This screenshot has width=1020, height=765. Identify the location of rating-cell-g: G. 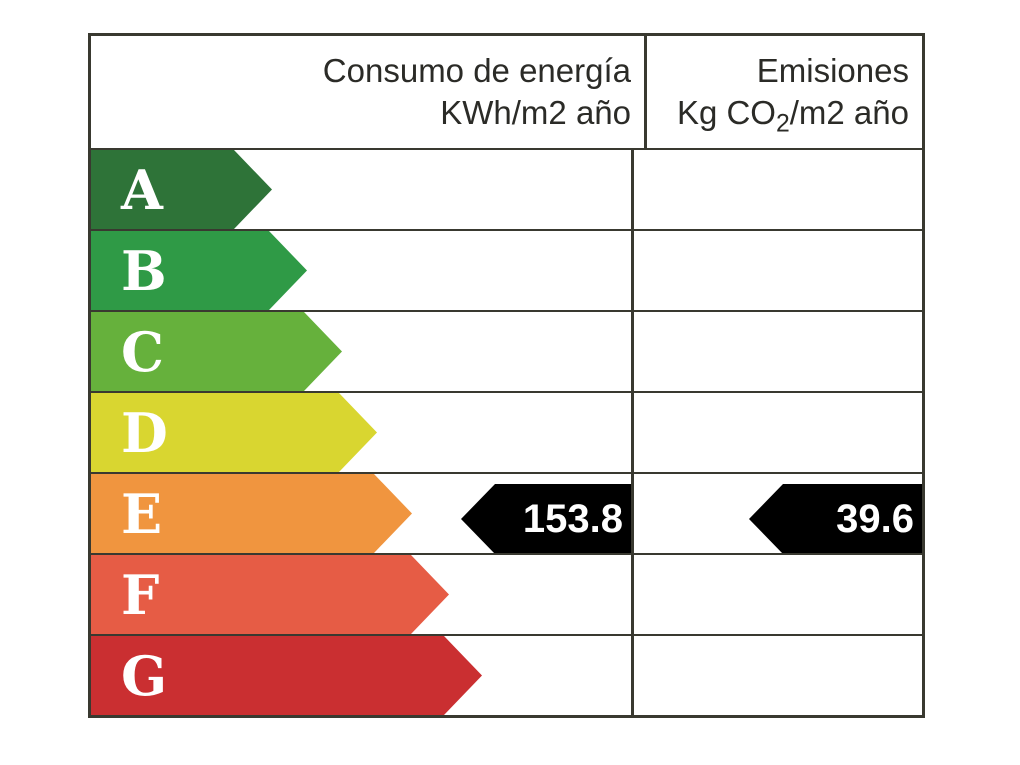
(361, 675).